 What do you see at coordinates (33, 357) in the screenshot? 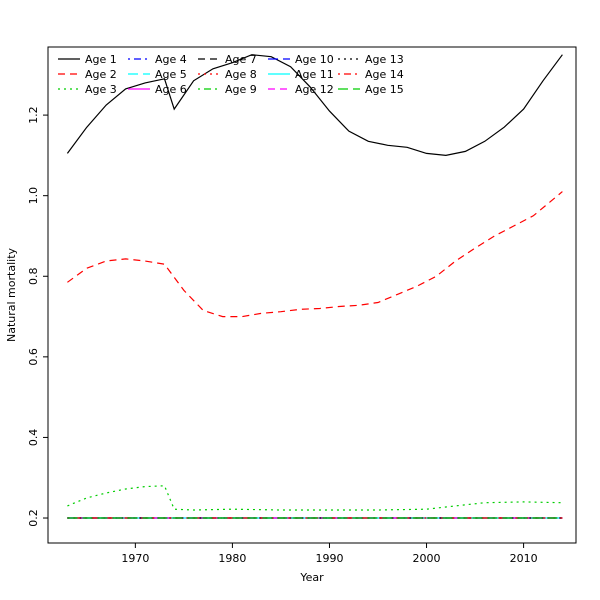
I see `y-tick-label: 0.6` at bounding box center [33, 357].